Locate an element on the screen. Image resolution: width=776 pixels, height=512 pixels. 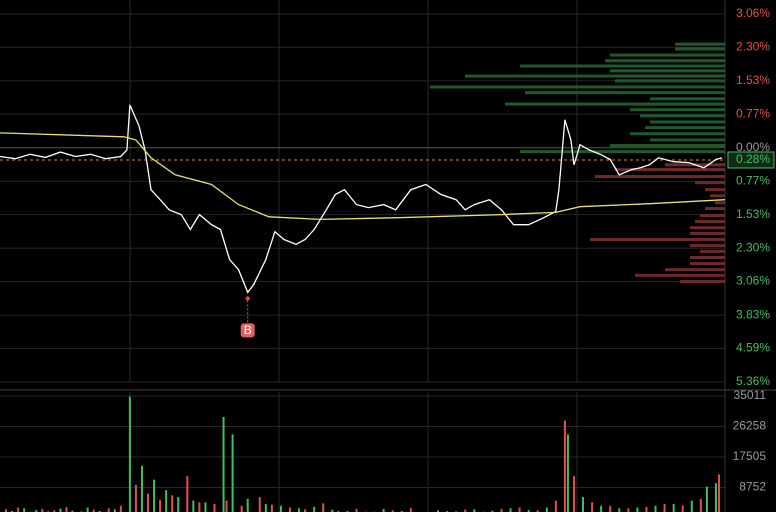
annotation-box is located at coordinates (247, 330).